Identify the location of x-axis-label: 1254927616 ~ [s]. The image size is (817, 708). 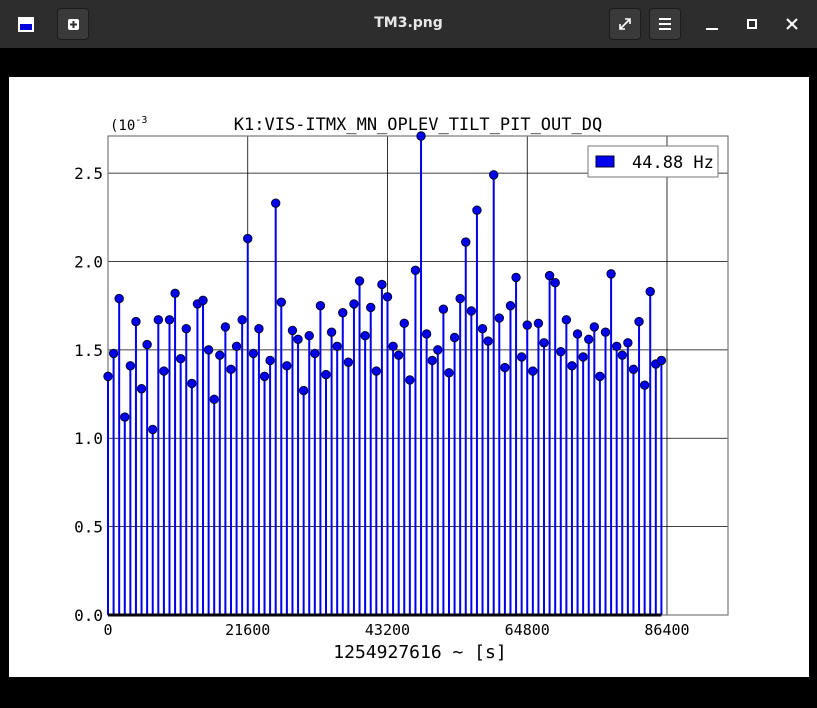
(419, 652).